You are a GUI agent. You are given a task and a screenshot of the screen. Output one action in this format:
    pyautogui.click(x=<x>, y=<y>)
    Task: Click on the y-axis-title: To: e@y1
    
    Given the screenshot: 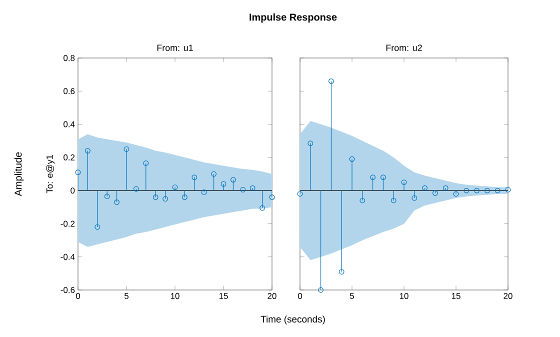 What is the action you would take?
    pyautogui.click(x=50, y=174)
    